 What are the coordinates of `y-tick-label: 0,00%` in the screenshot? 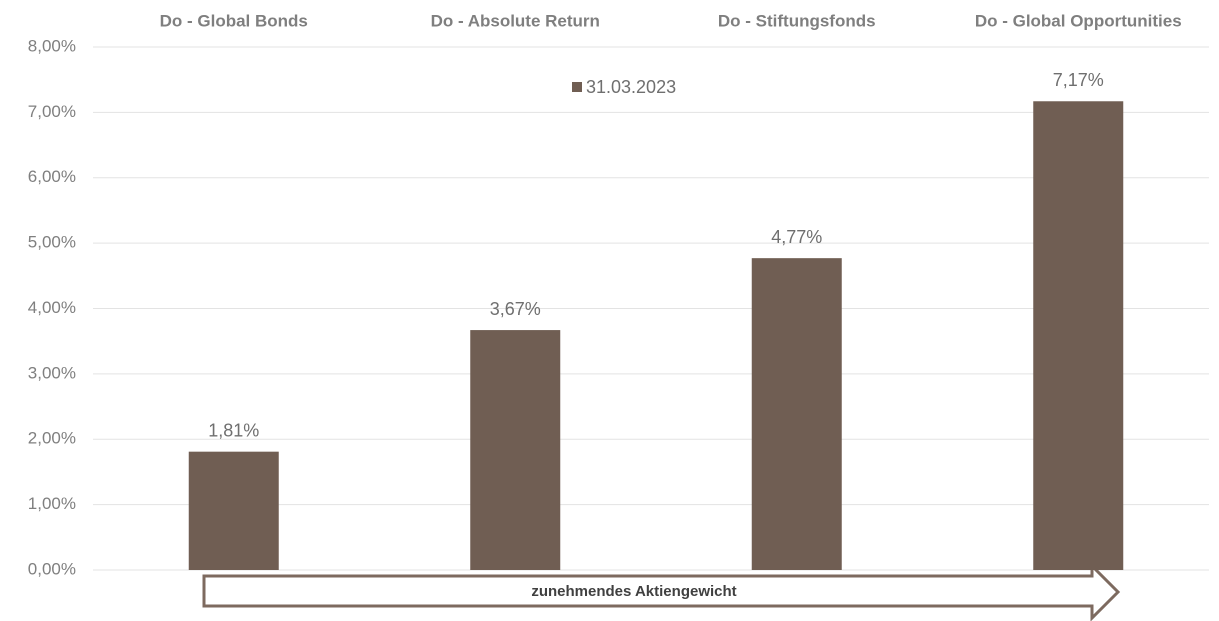 It's located at (52, 568).